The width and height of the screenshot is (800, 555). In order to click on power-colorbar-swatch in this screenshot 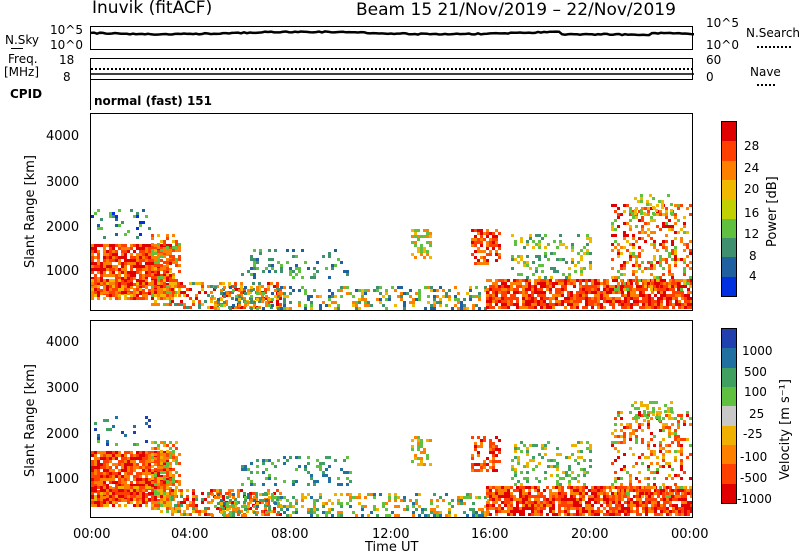, I will do `click(729, 286)`.